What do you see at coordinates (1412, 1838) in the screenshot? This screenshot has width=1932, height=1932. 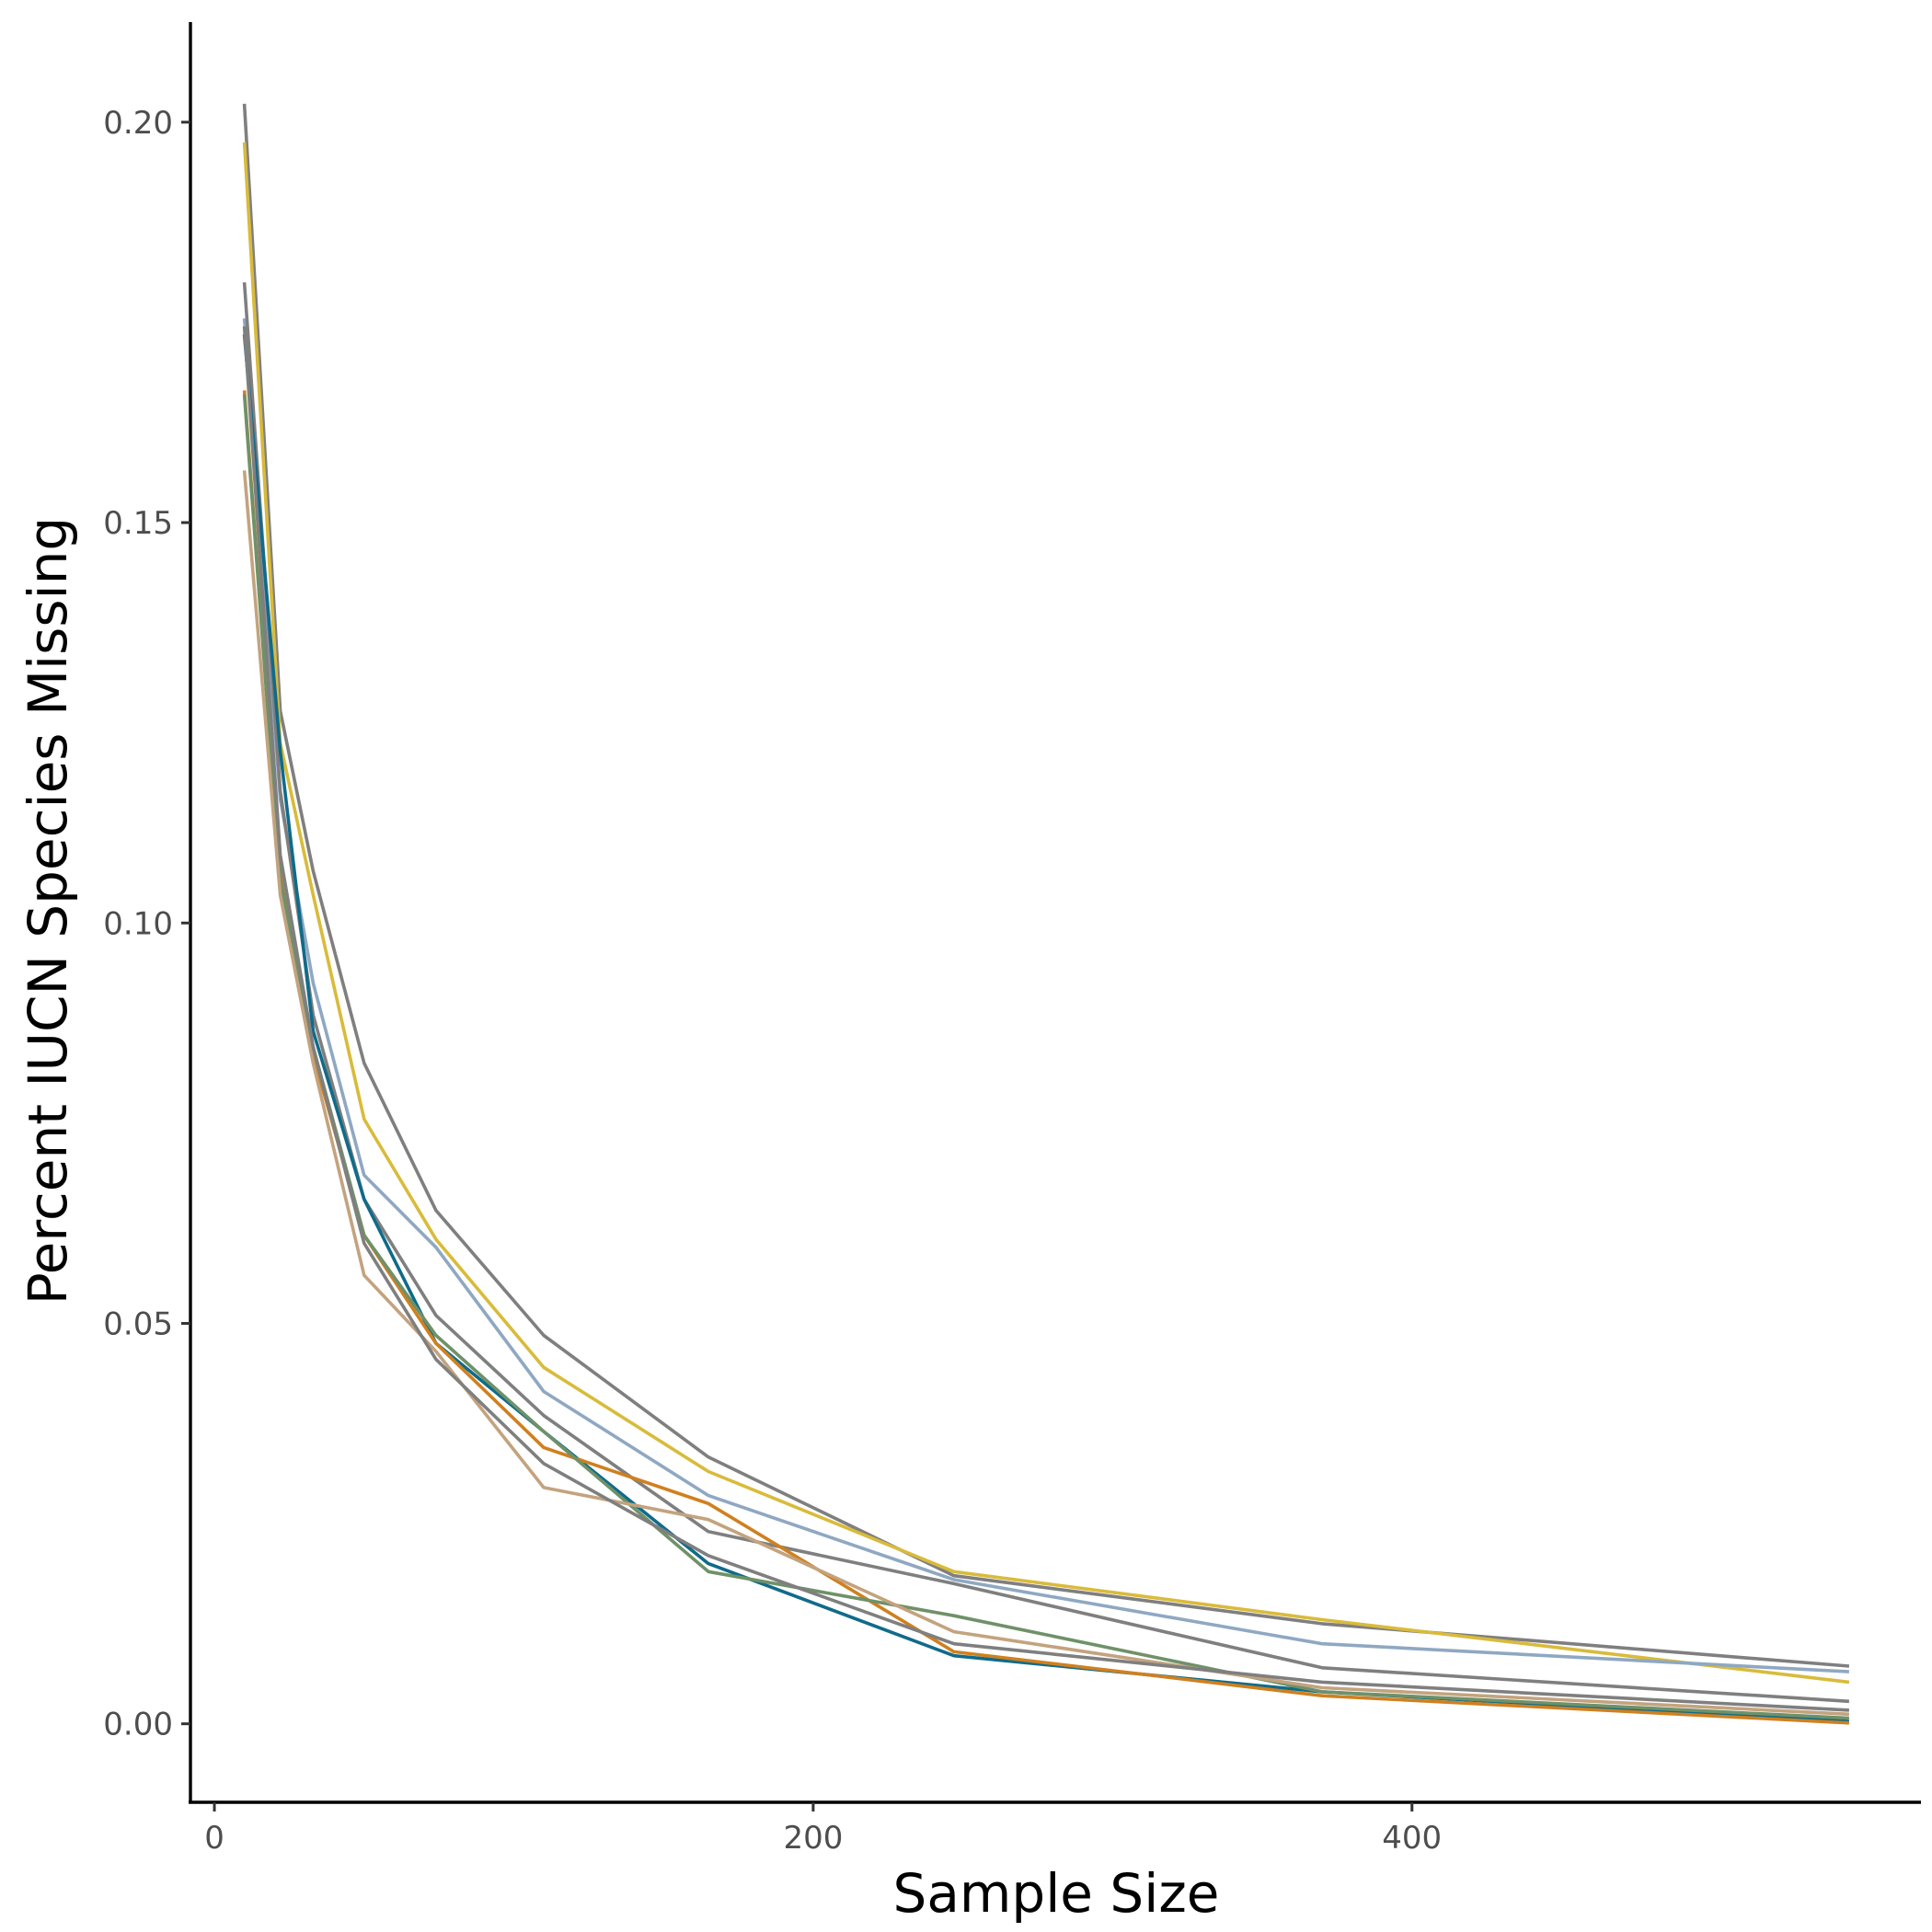 I see `x-tick-label: 400` at bounding box center [1412, 1838].